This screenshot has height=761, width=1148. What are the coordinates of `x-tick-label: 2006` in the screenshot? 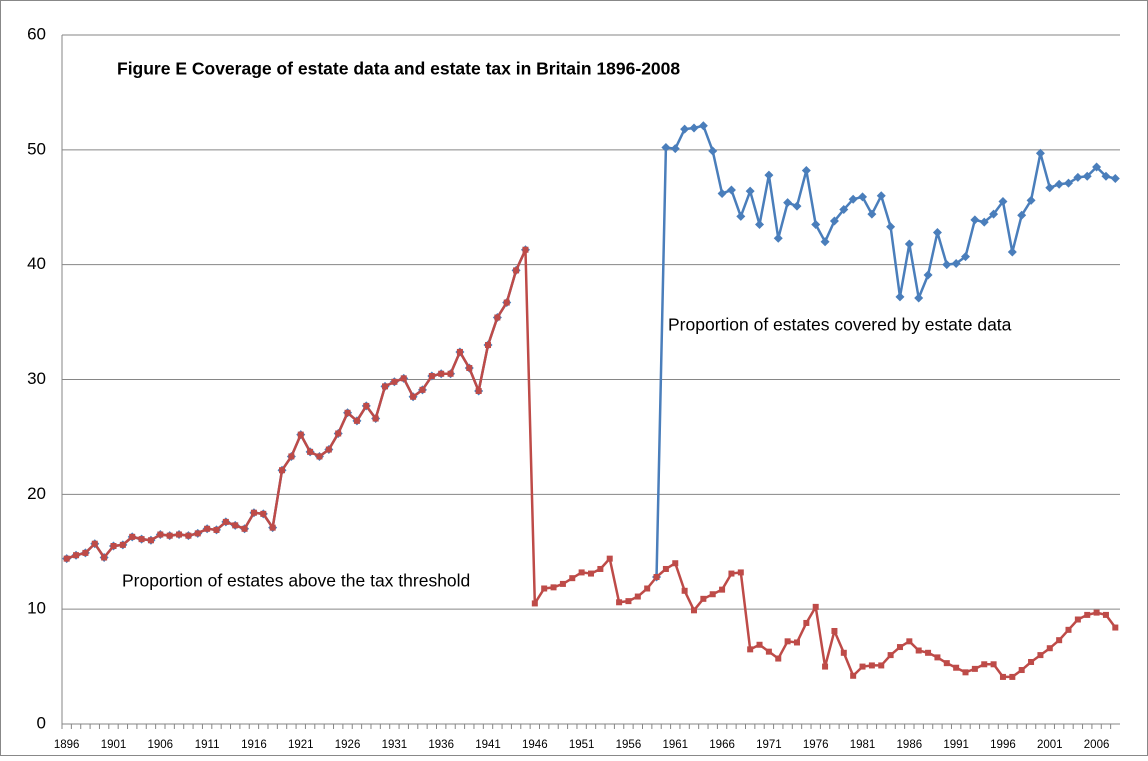 It's located at (1097, 745).